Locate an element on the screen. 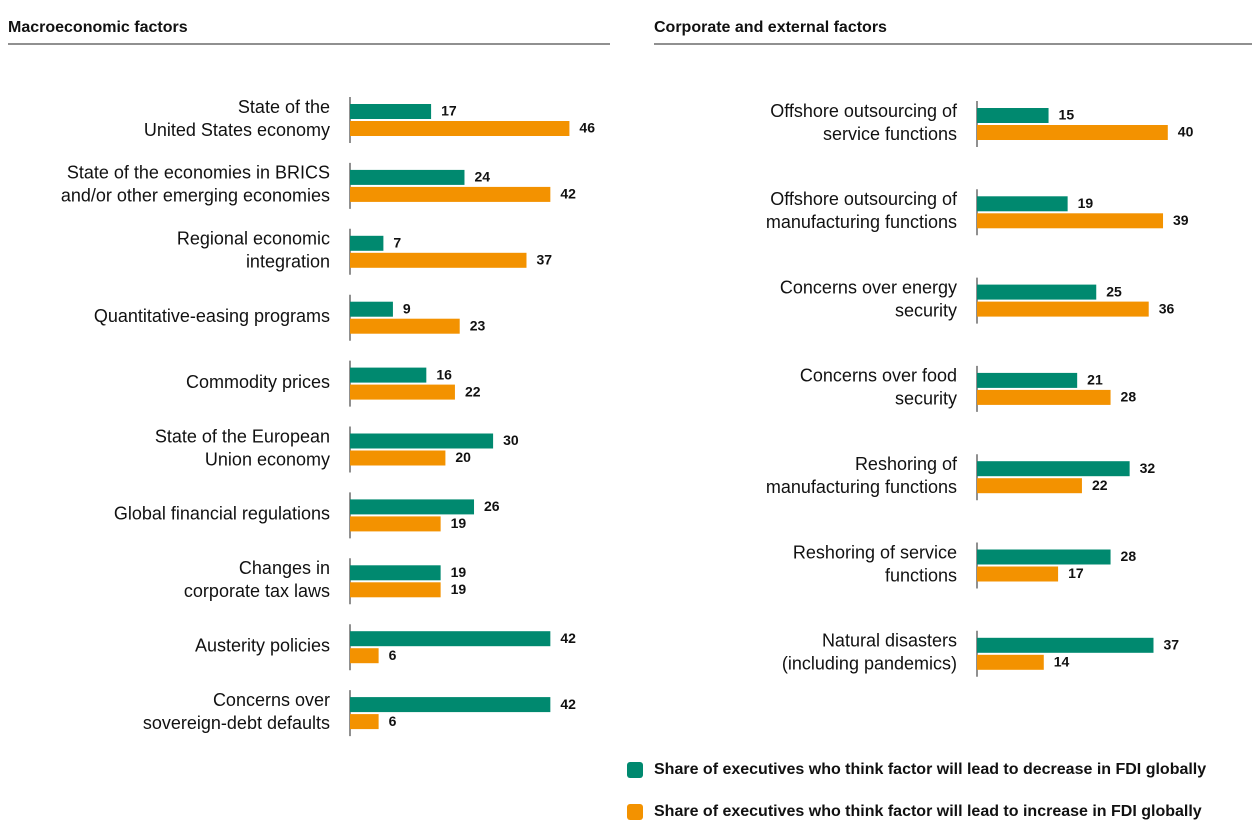 This screenshot has width=1252, height=821. category-label: corporate tax laws is located at coordinates (257, 591).